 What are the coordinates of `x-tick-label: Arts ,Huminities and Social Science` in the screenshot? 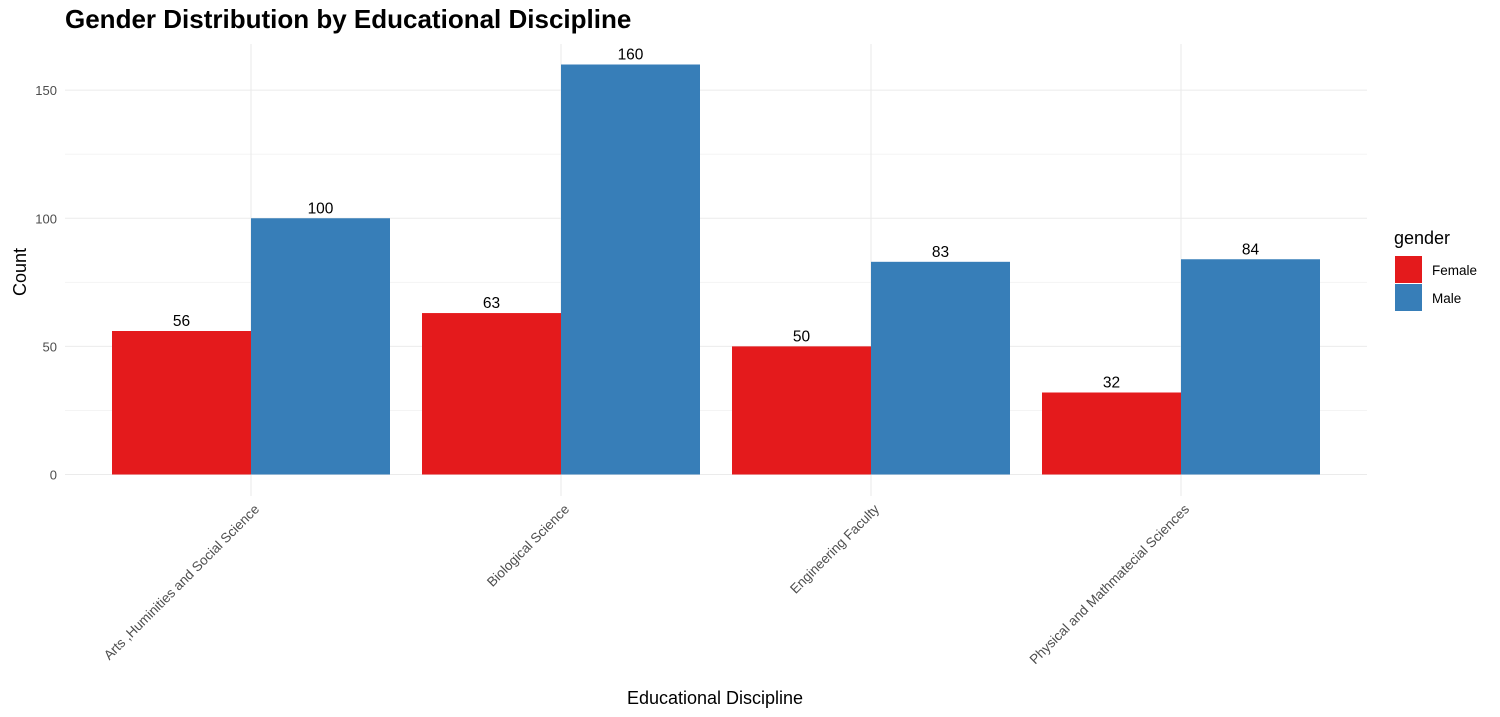 It's located at (181, 582).